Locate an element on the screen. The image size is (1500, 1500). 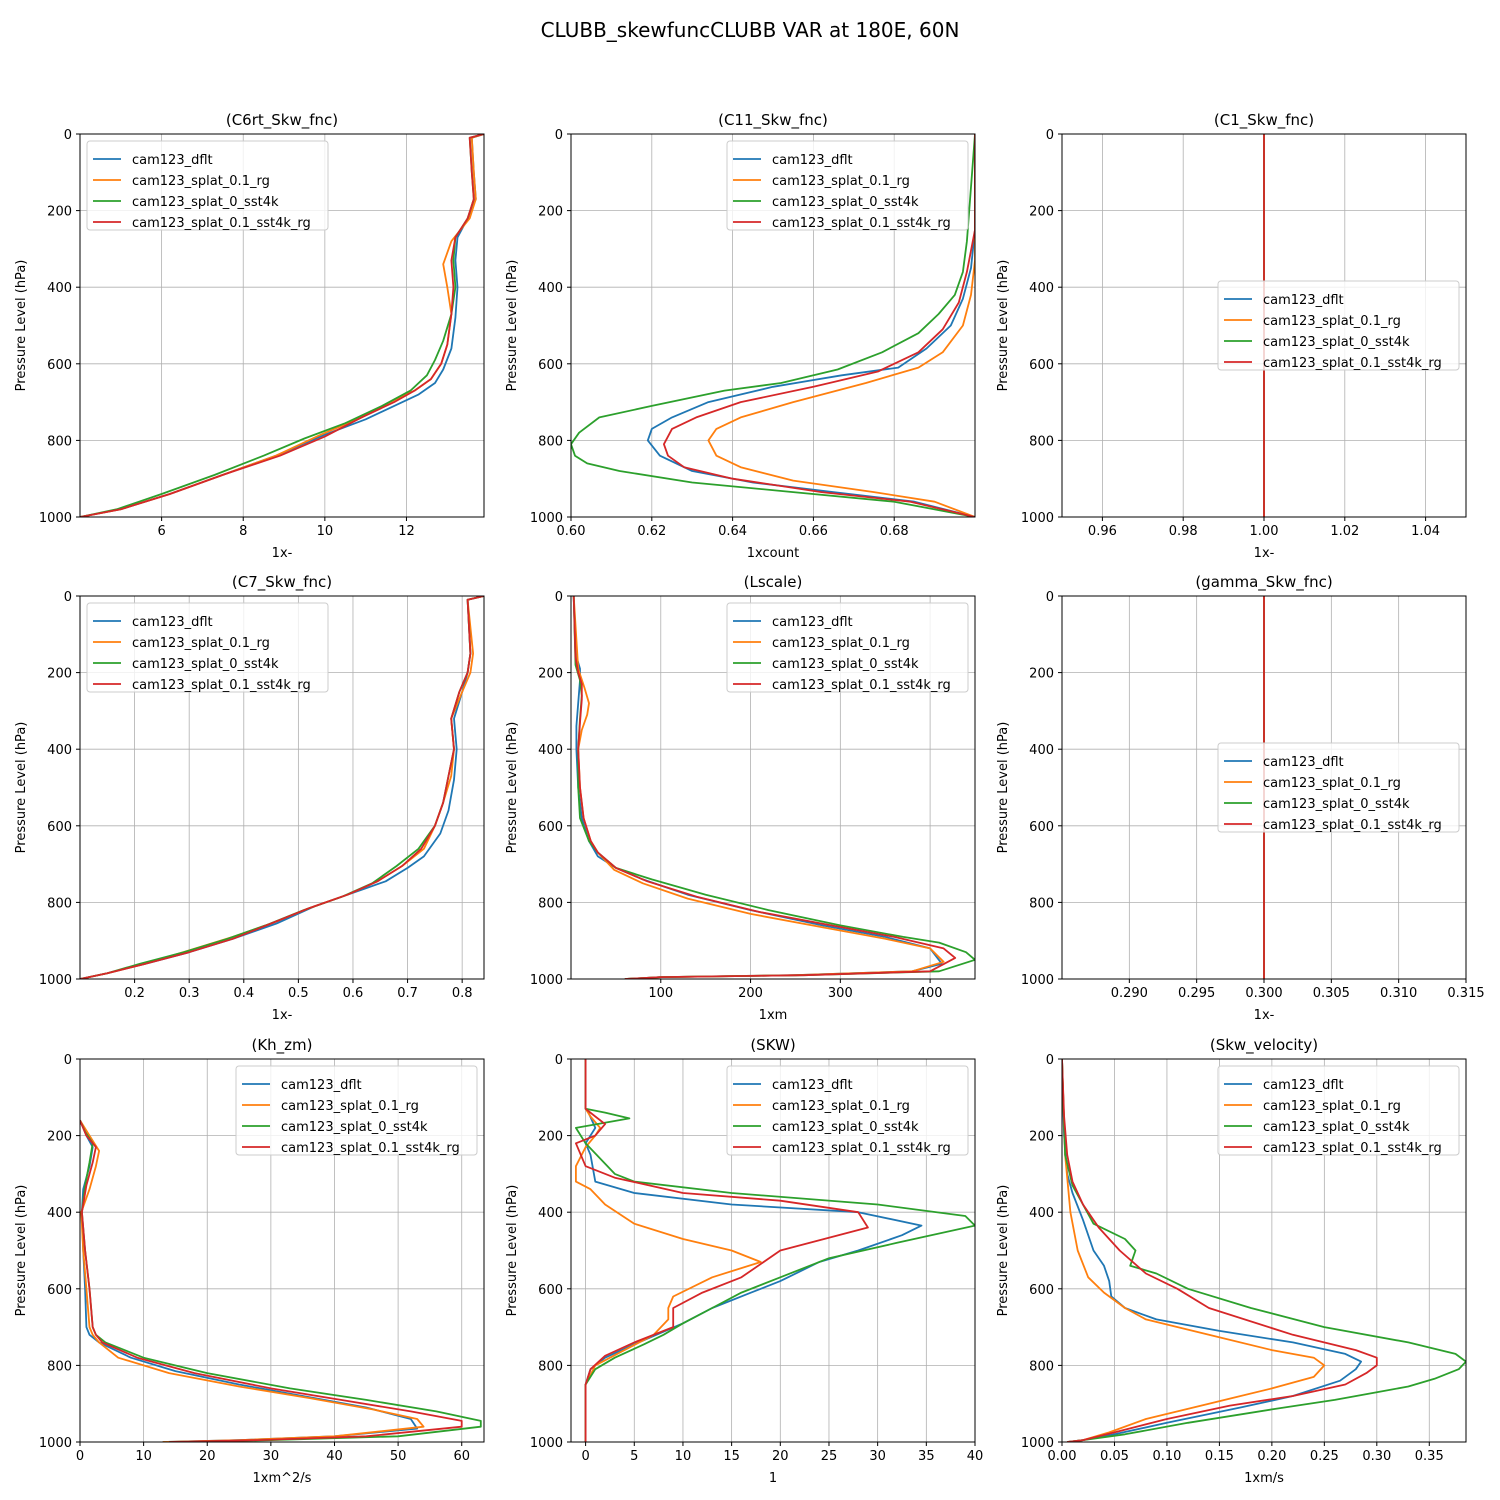
x-tick-label: 0.15 is located at coordinates (1219, 1456).